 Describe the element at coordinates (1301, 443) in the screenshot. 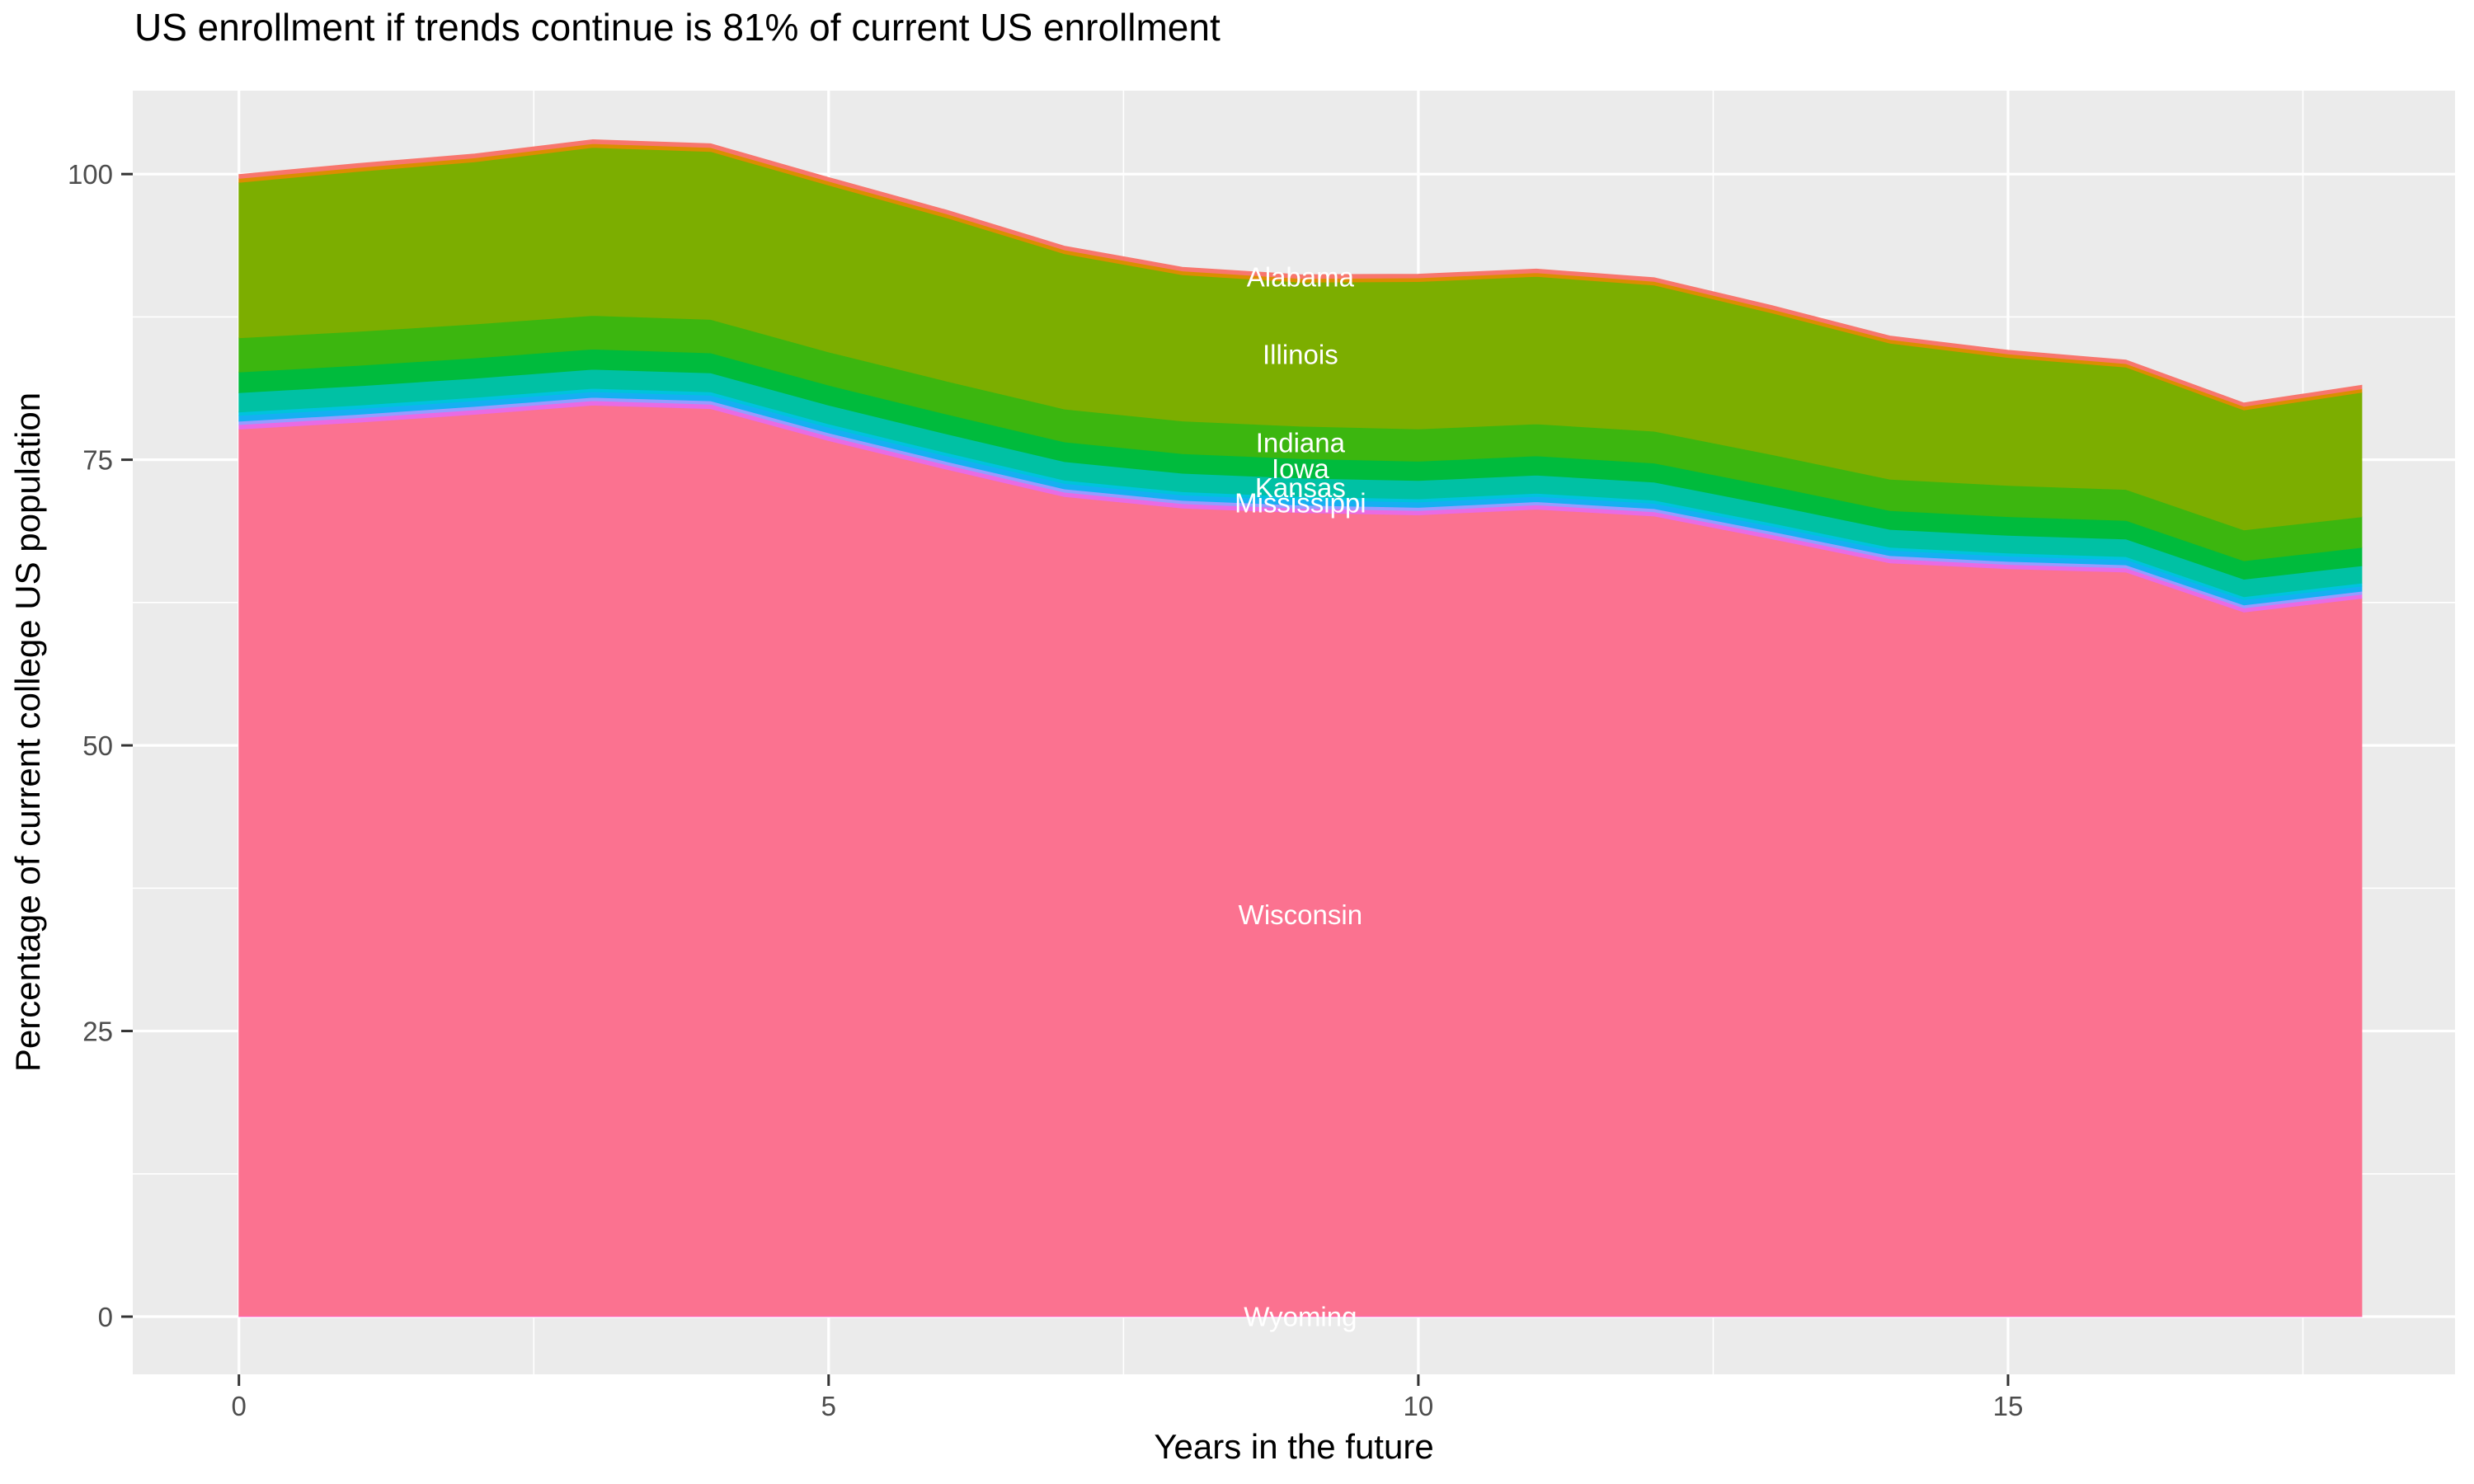

I see `area-label-indiana: Indiana` at that location.